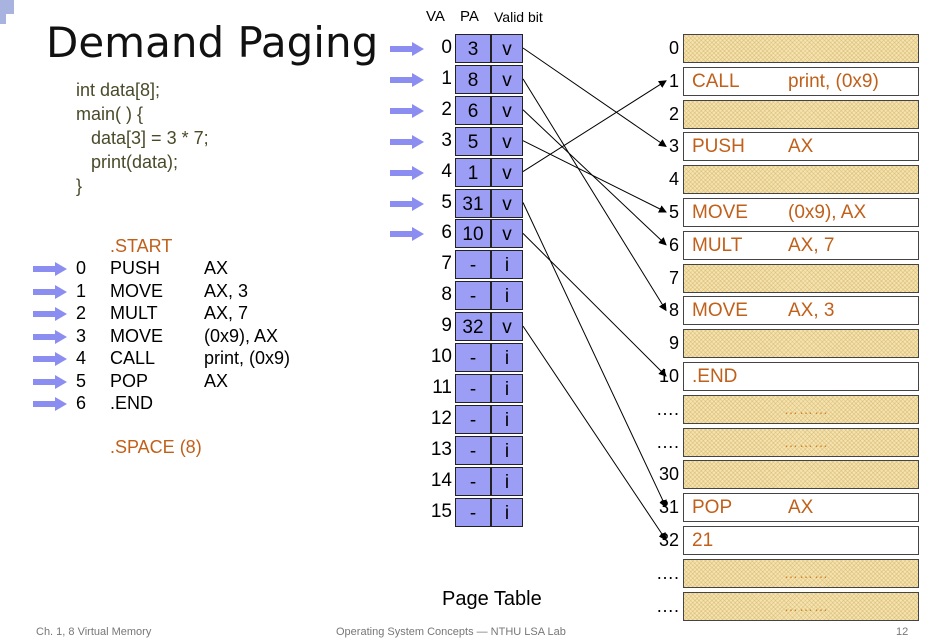  What do you see at coordinates (473, 172) in the screenshot?
I see `page-table-pa: 1` at bounding box center [473, 172].